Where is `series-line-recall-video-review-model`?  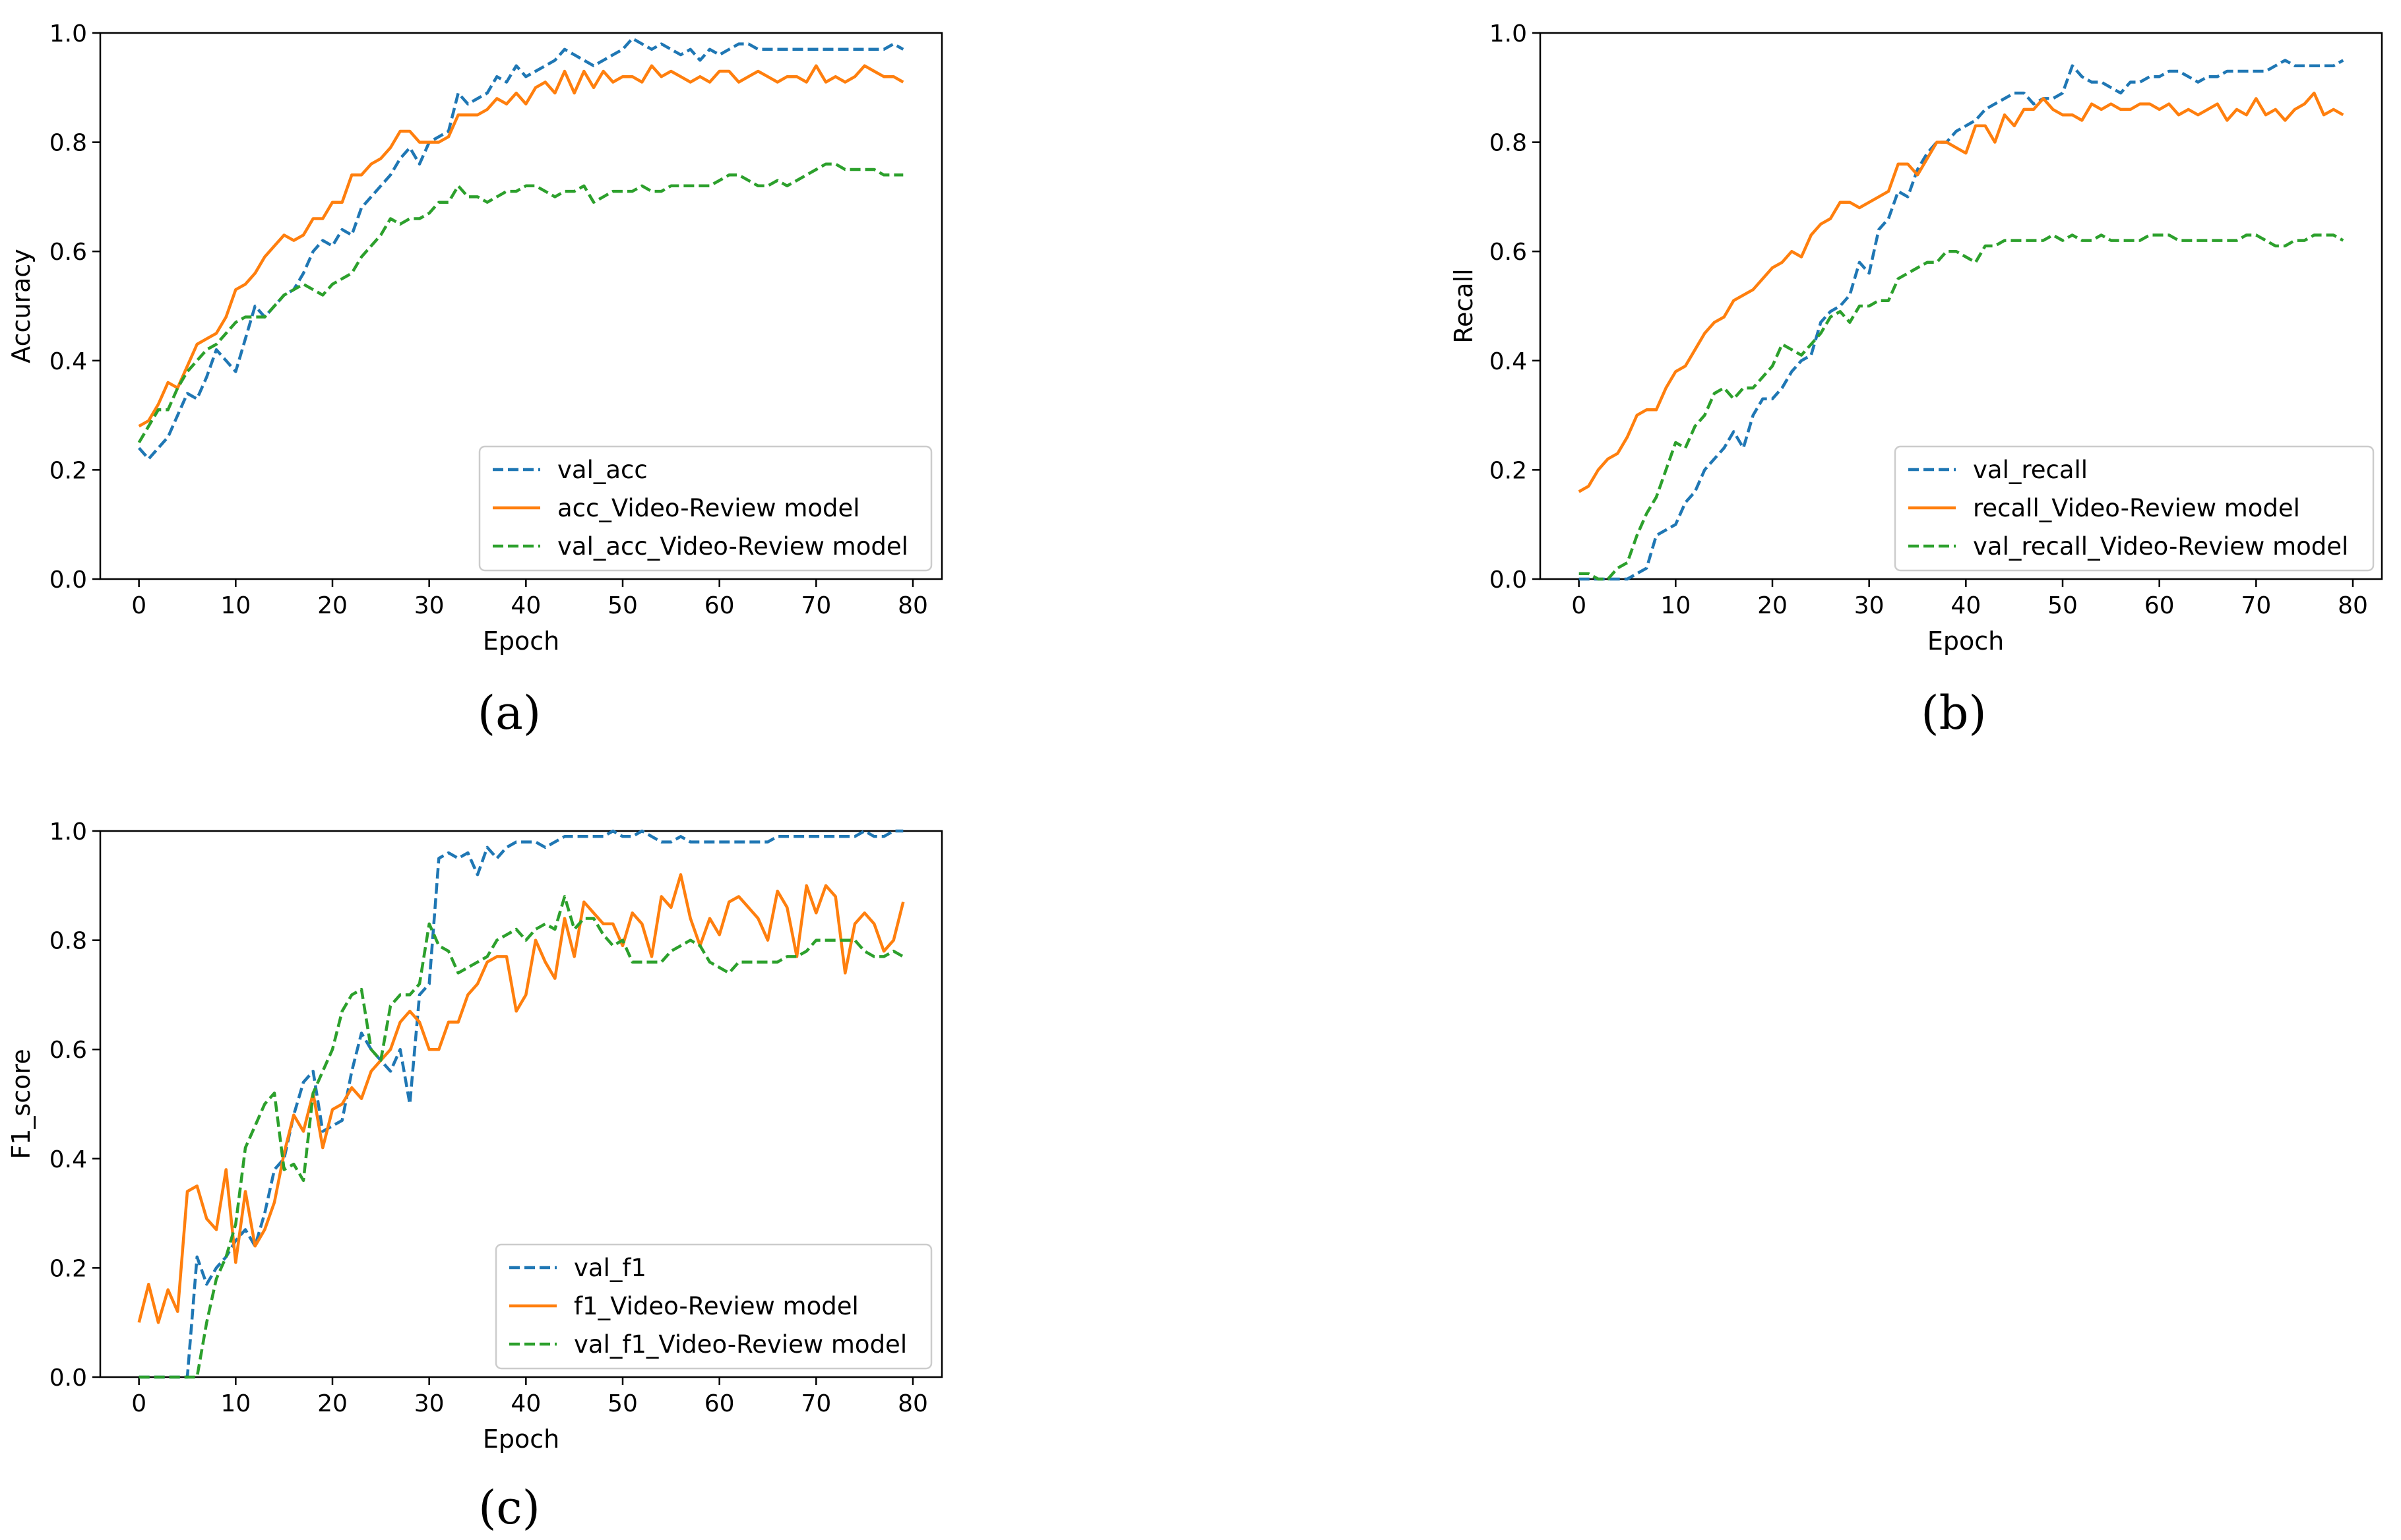
series-line-recall-video-review-model is located at coordinates (1961, 292).